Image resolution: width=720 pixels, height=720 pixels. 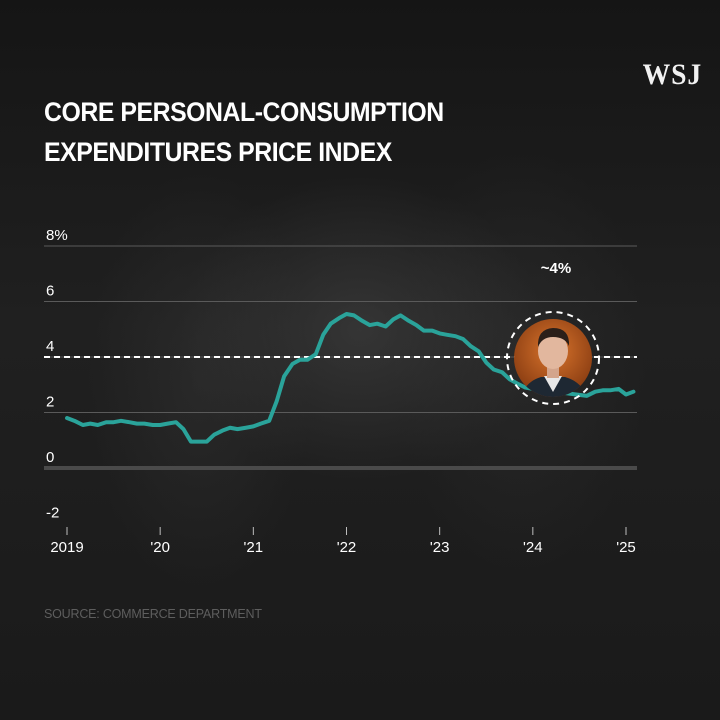 I want to click on x-tick-label: '25, so click(x=626, y=547).